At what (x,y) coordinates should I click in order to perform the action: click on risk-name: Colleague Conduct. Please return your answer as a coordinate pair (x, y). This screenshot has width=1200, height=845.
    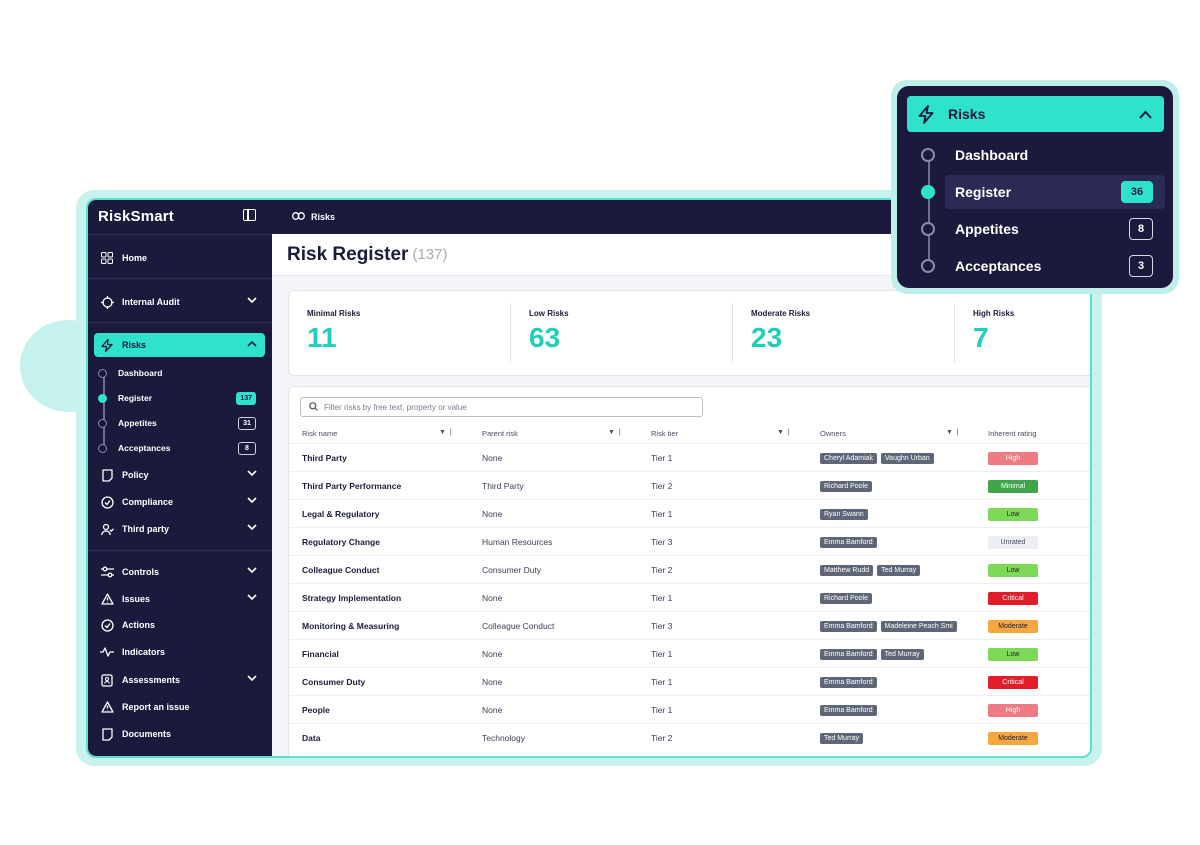
    Looking at the image, I should click on (341, 570).